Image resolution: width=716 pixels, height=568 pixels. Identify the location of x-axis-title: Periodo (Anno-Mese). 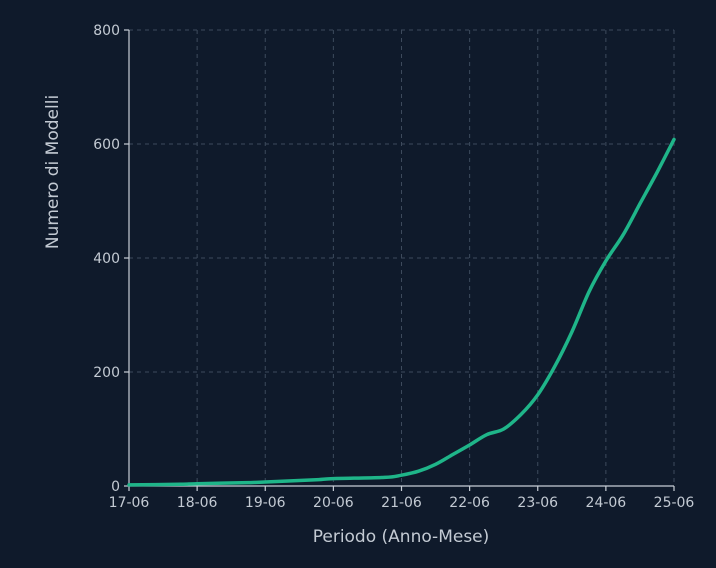
(401, 537).